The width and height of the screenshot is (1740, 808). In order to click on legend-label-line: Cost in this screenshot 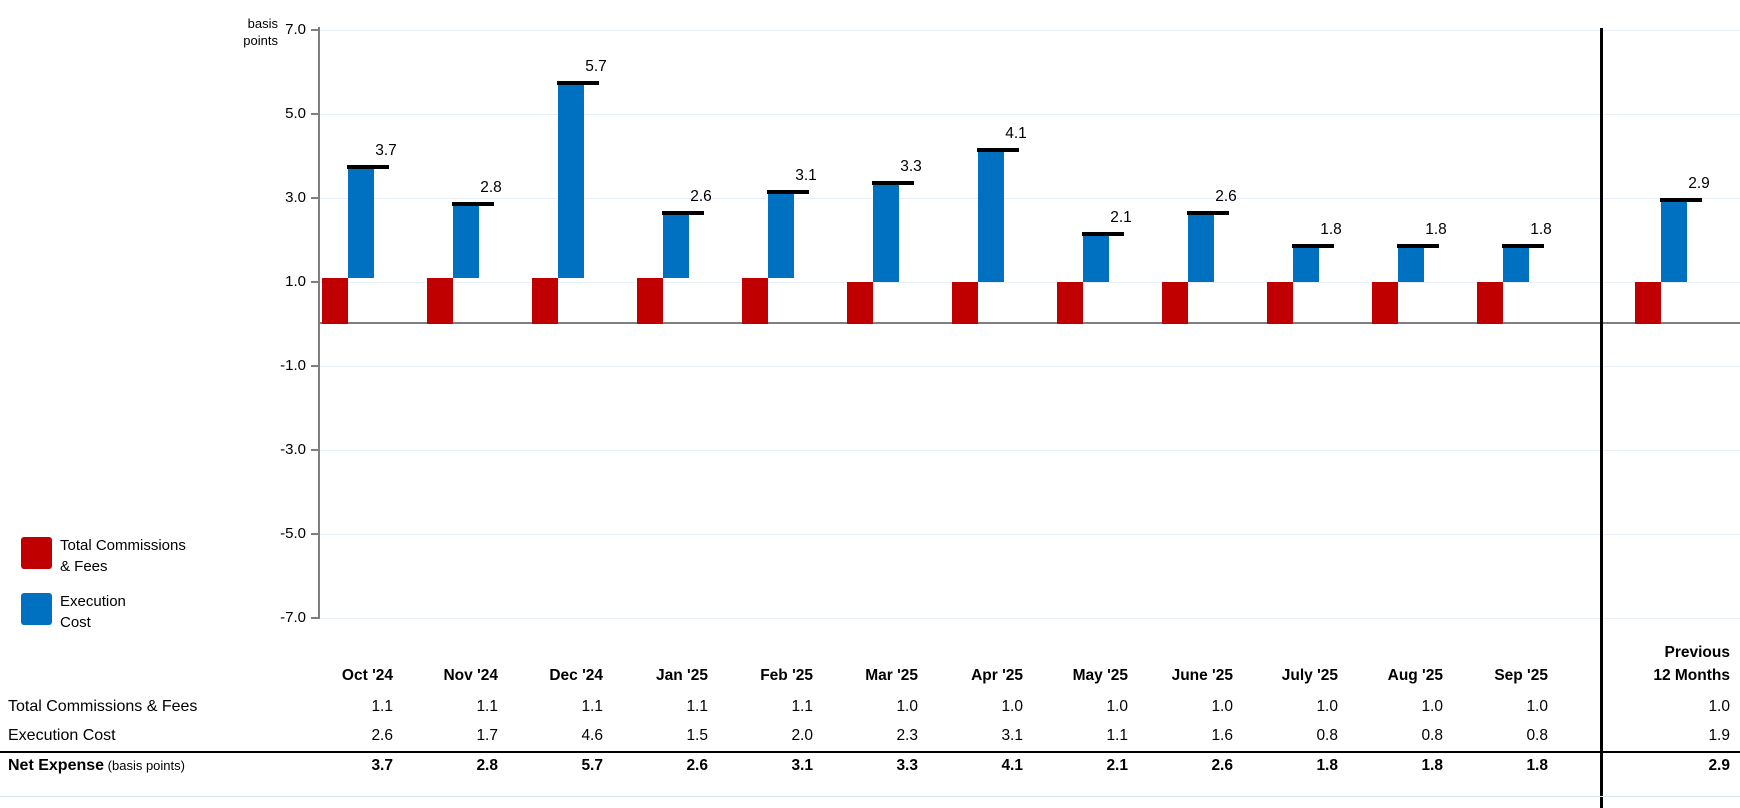, I will do `click(75, 622)`.